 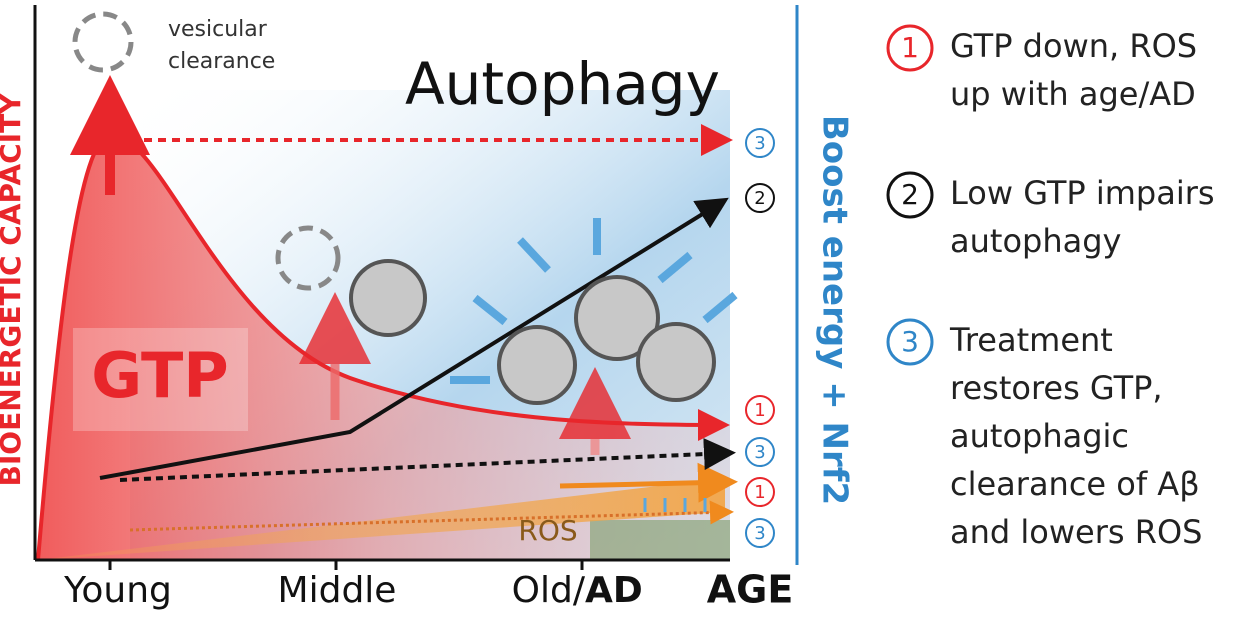 I want to click on legend-text: Low GTP impairs, so click(x=1082, y=193).